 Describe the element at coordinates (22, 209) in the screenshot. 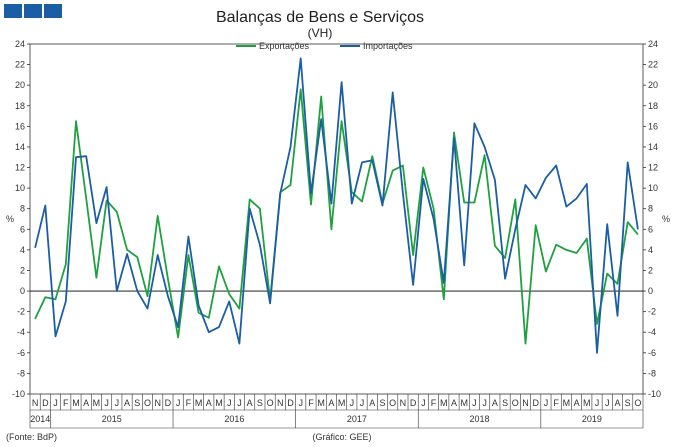

I see `y-tick-label-left: 8` at that location.